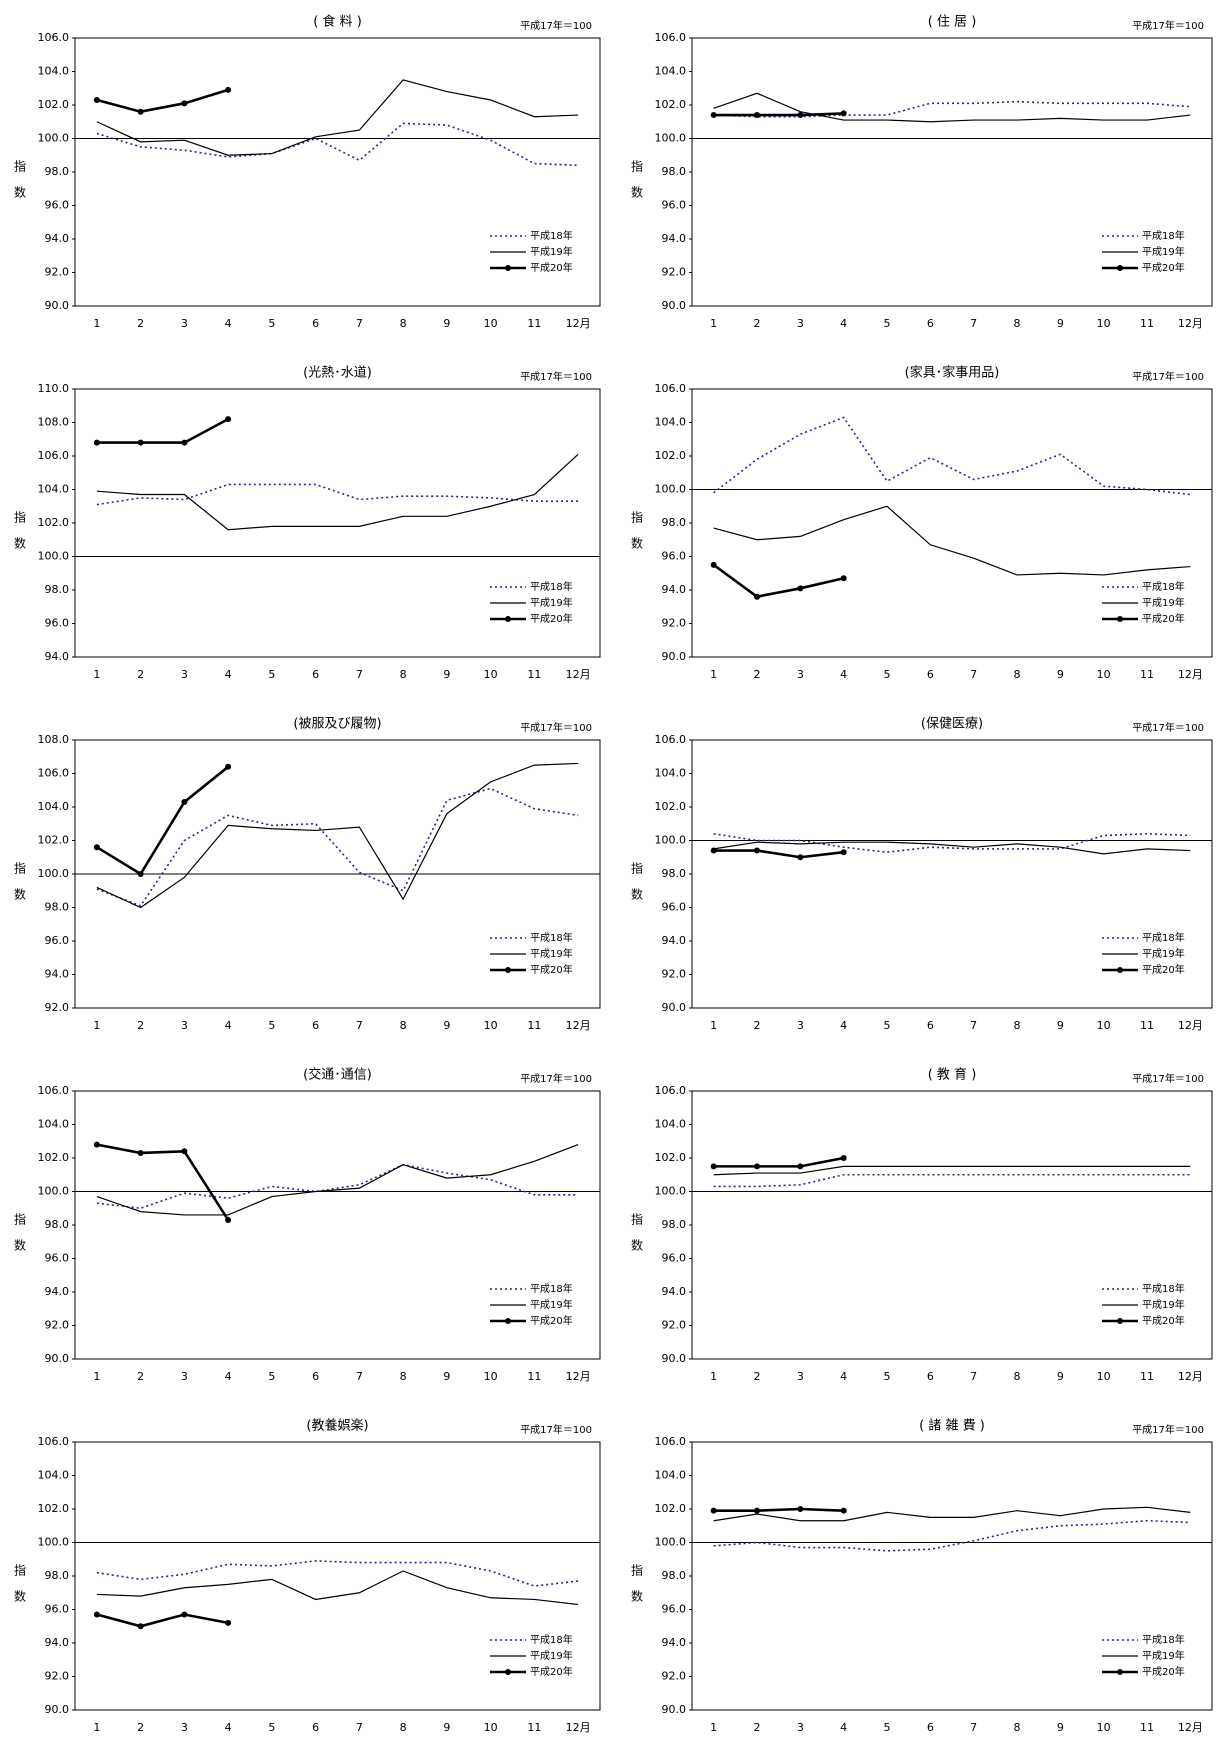 This screenshot has width=1224, height=1756. What do you see at coordinates (578, 1727) in the screenshot?
I see `x-tick-label: 12月` at bounding box center [578, 1727].